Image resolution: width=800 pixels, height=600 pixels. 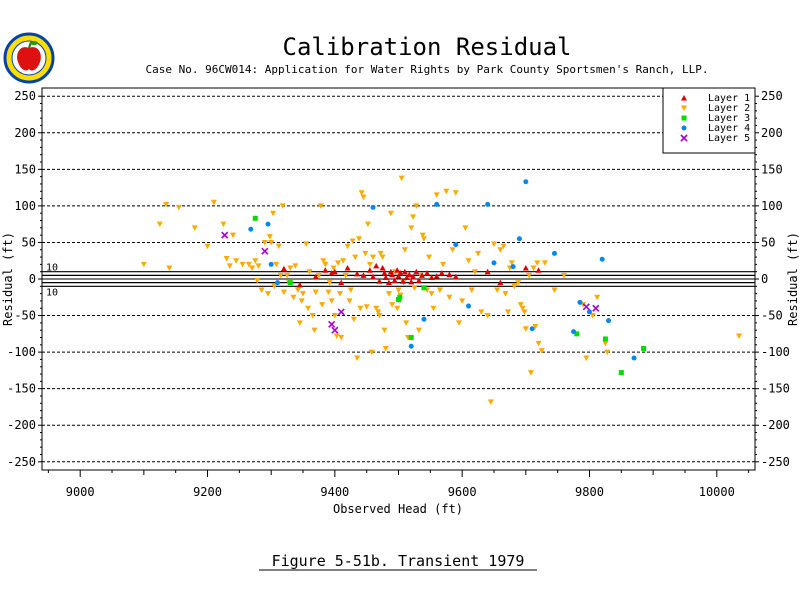 What do you see at coordinates (772, 279) in the screenshot?
I see `y-axis-right: -250-200-150-100-50050100150200250` at bounding box center [772, 279].